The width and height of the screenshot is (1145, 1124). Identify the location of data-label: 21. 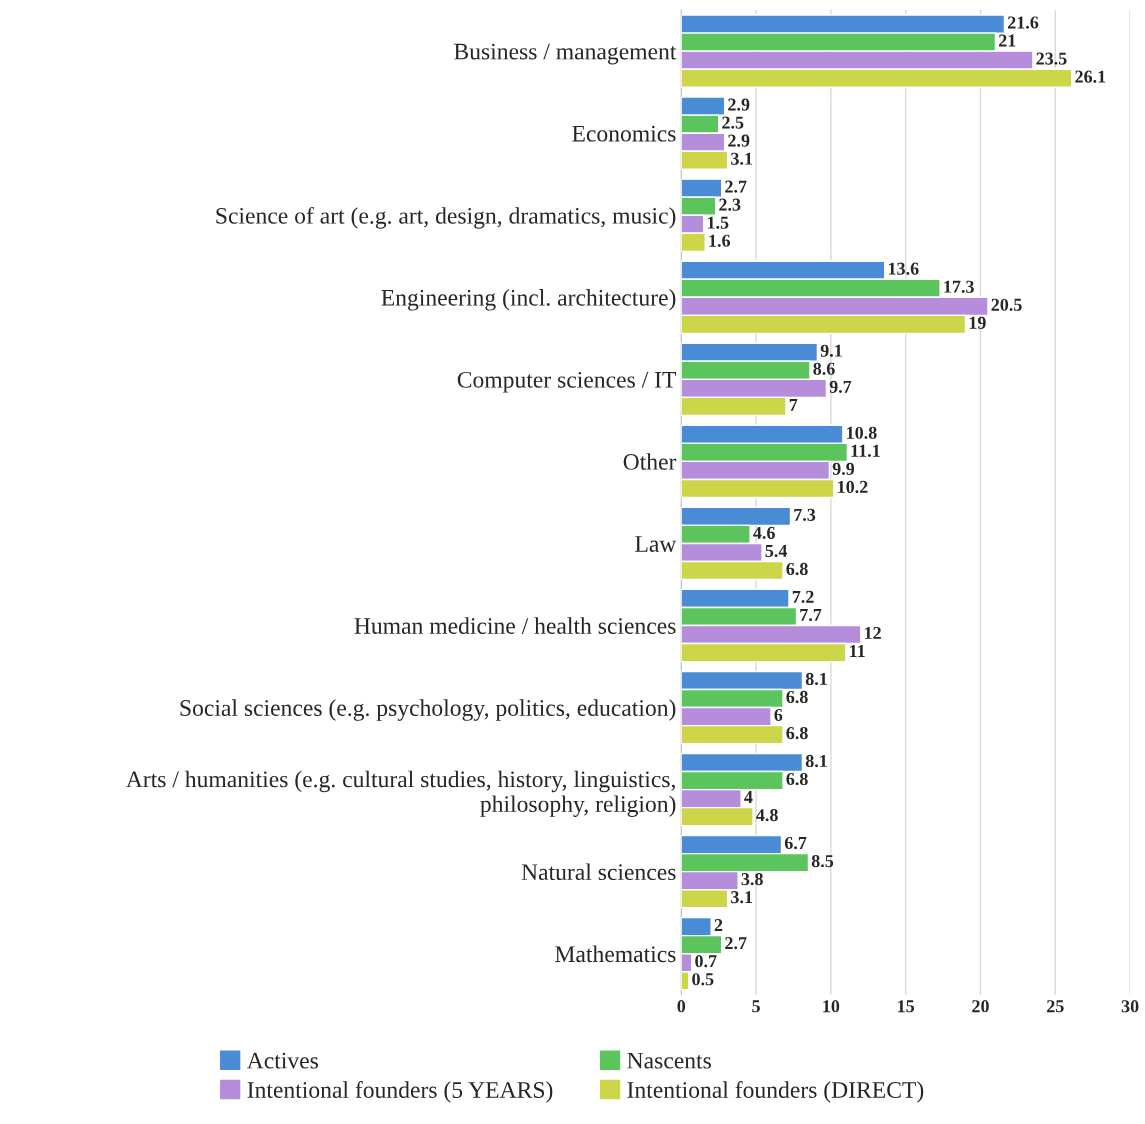
(1007, 40).